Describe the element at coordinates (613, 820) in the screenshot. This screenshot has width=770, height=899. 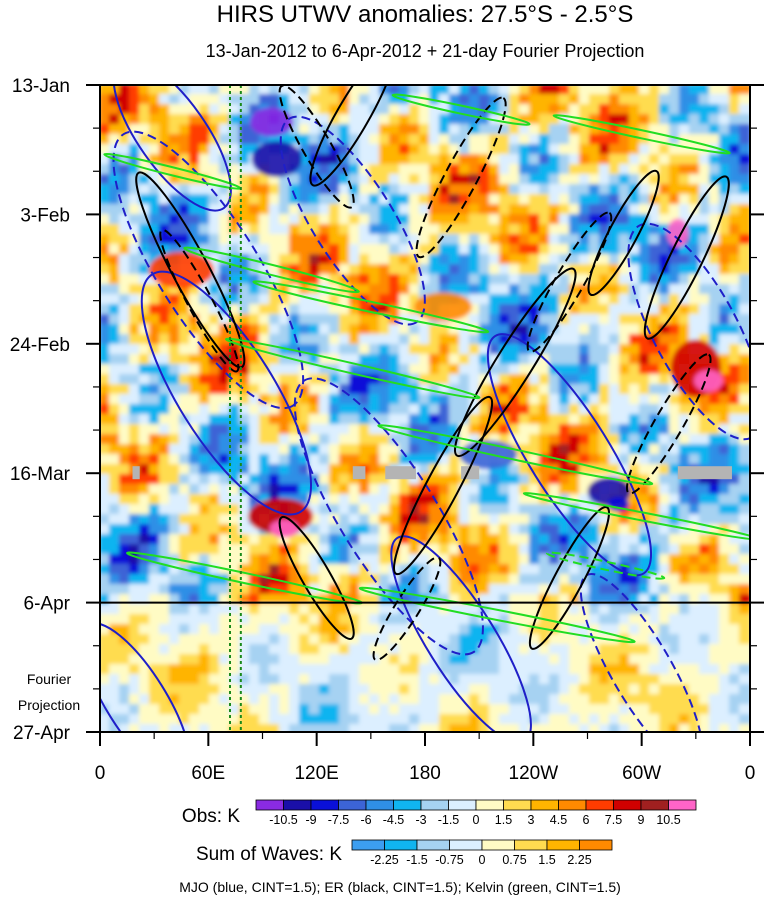
I see `obs-colorbar-tick-label: 7.5` at that location.